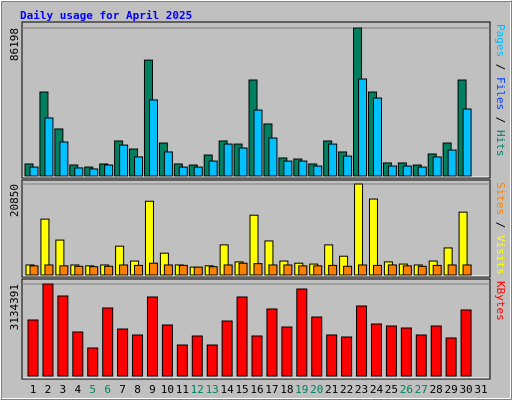 This screenshot has height=400, width=512. Describe the element at coordinates (228, 389) in the screenshot. I see `x-tick-label: 14` at that location.